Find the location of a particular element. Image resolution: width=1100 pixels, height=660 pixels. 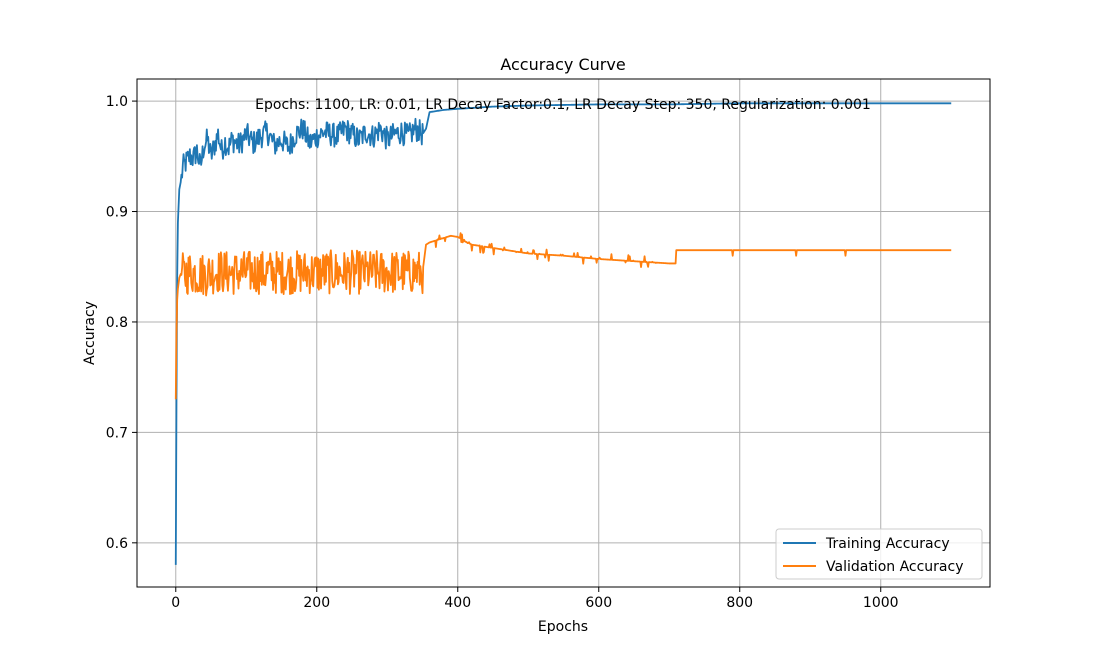

legend: Training Accuracy Validation Accuracy is located at coordinates (879, 554).